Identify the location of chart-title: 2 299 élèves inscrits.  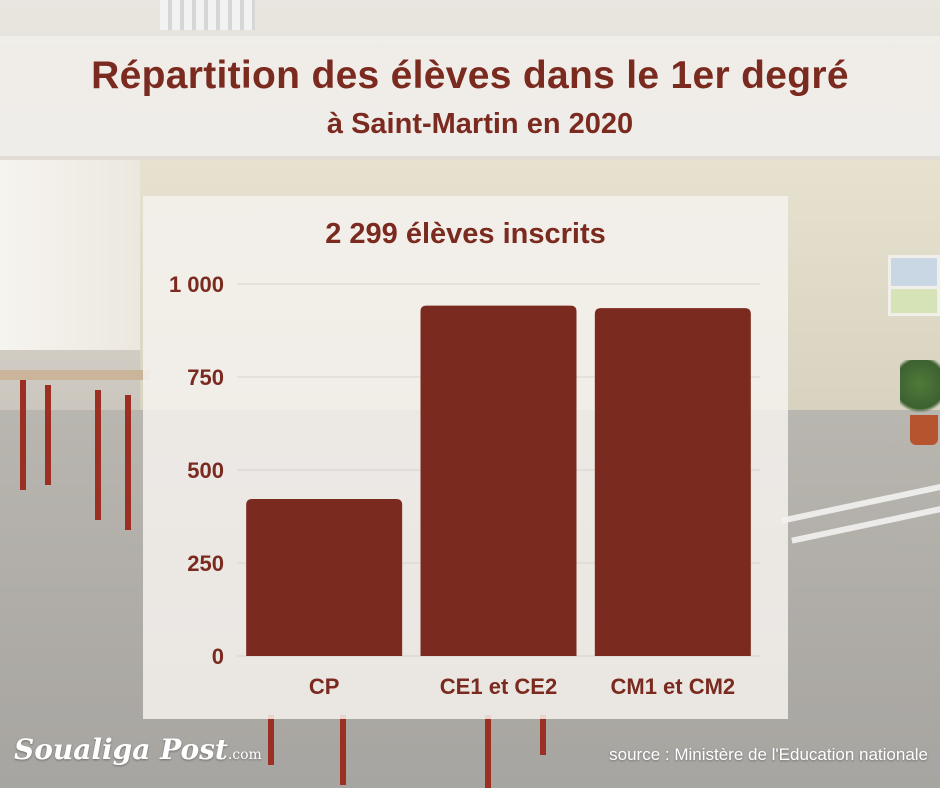
(465, 234).